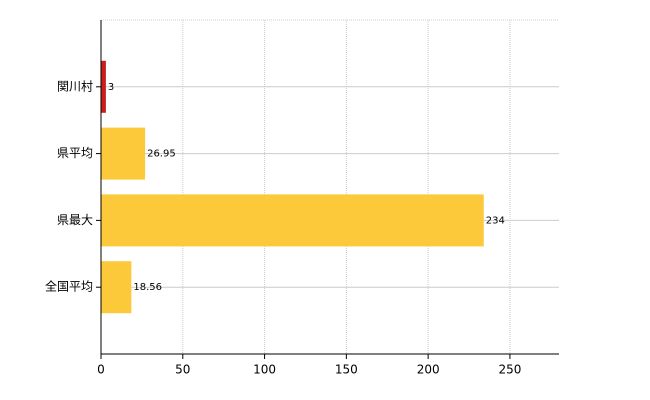 This screenshot has width=650, height=400. Describe the element at coordinates (428, 370) in the screenshot. I see `x-tick-label: 200` at that location.